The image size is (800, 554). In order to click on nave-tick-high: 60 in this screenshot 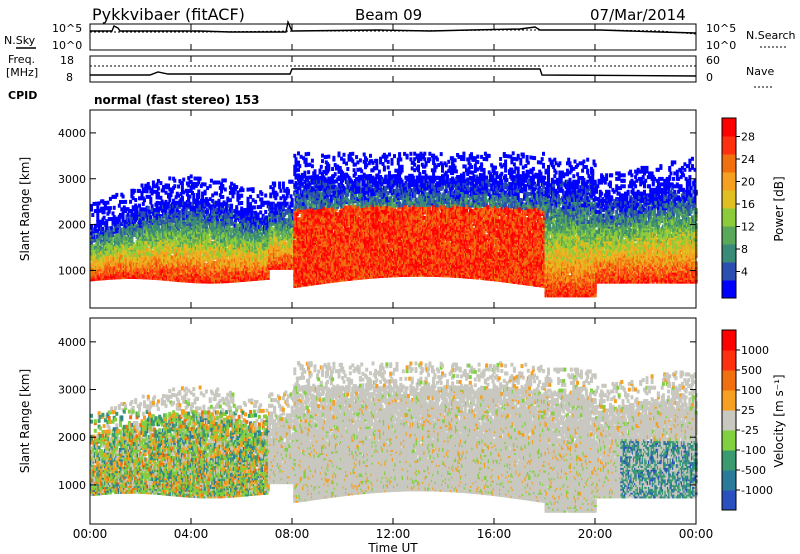, I will do `click(713, 60)`.